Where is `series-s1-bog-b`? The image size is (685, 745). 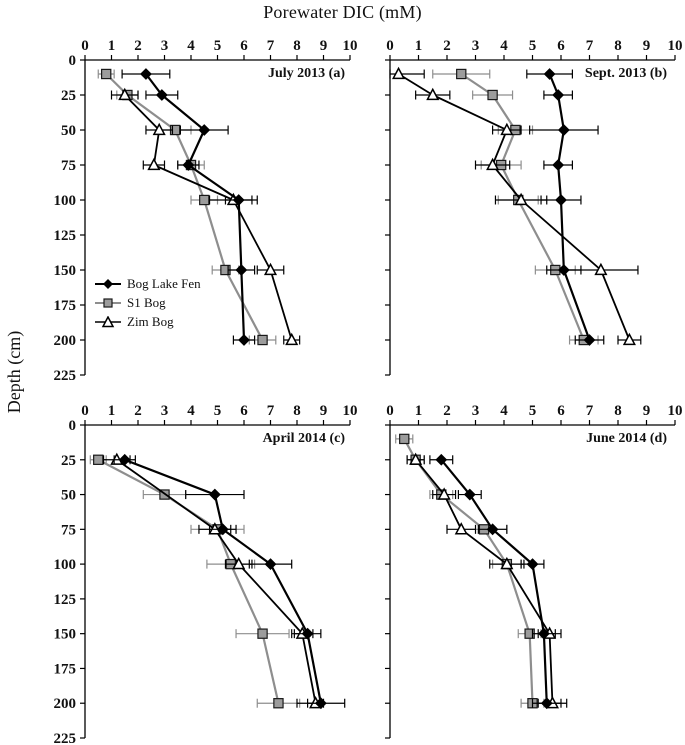
series-s1-bog-b is located at coordinates (515, 207).